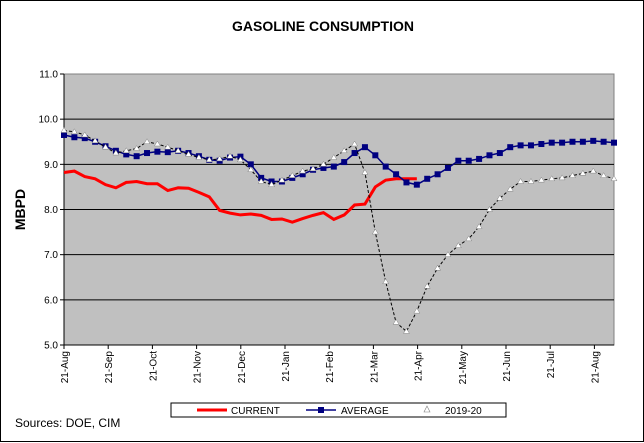 This screenshot has width=644, height=443. I want to click on x-tick-label: 21-Mar, so click(374, 366).